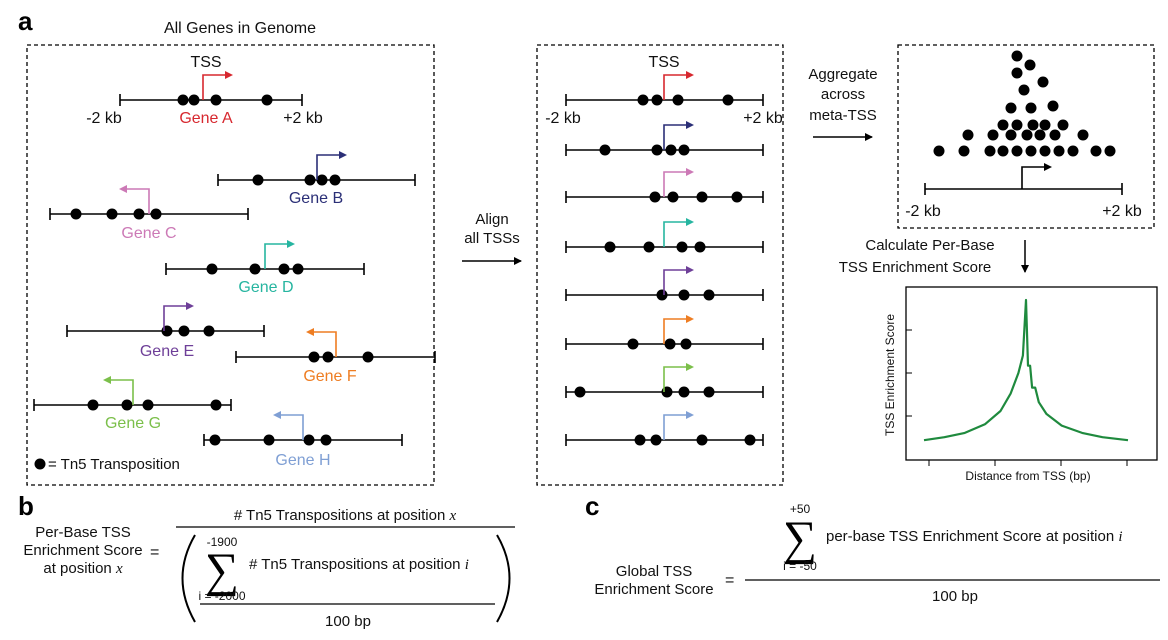 This screenshot has height=640, width=1168. What do you see at coordinates (316, 198) in the screenshot?
I see `gene-b-label: Gene B` at bounding box center [316, 198].